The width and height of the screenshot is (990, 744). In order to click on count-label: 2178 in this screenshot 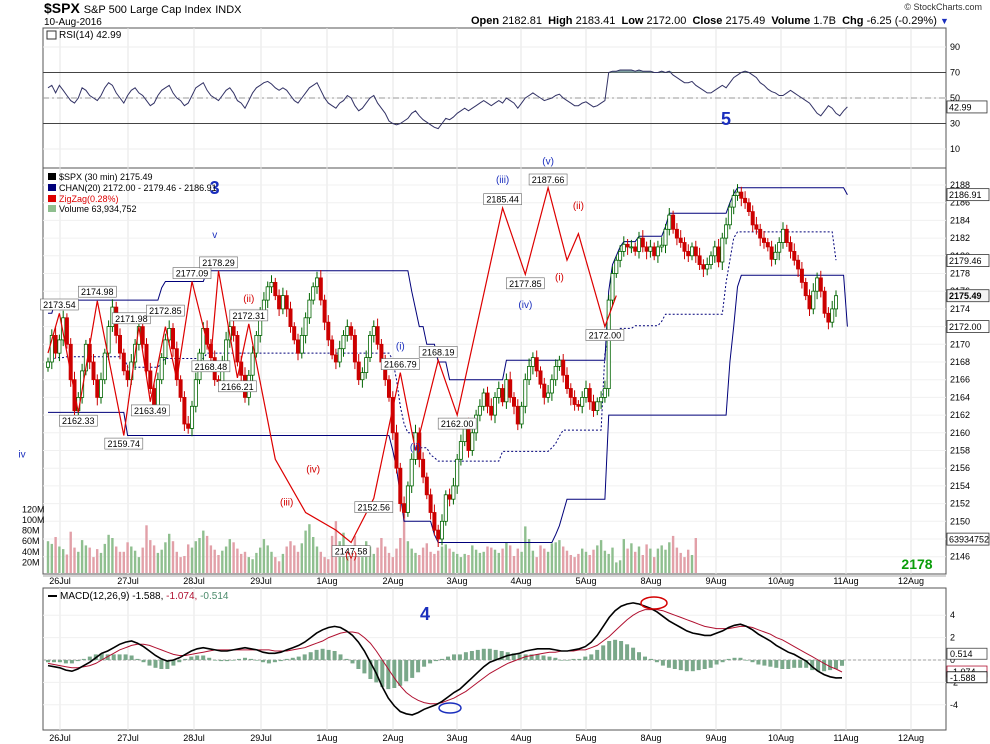, I will do `click(916, 564)`.